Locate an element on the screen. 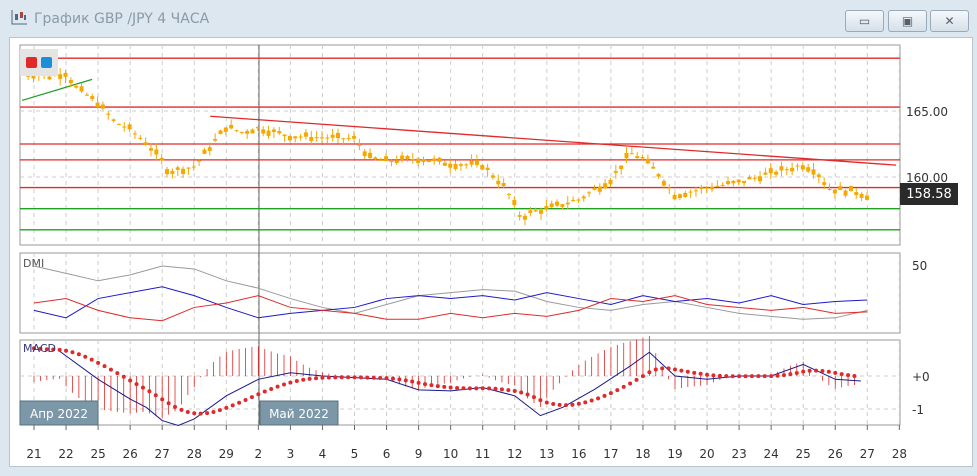  close-icon: ✕ is located at coordinates (949, 21).